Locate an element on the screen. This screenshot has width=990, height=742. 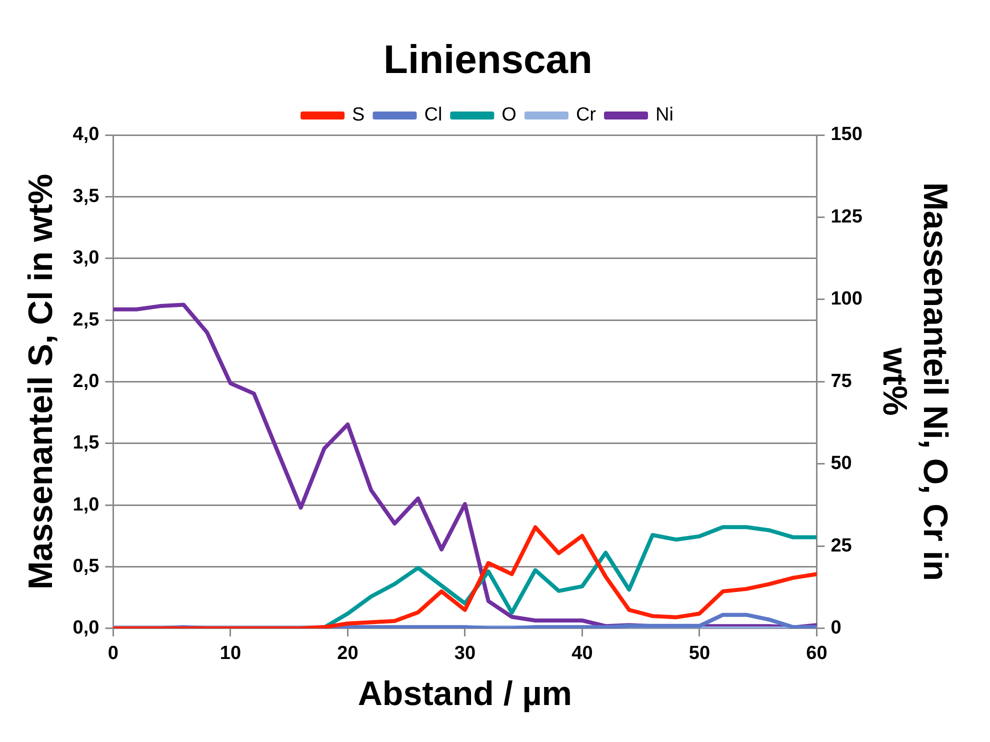
y-axis-title: Massenanteil S, Cl in wt% is located at coordinates (41, 382).